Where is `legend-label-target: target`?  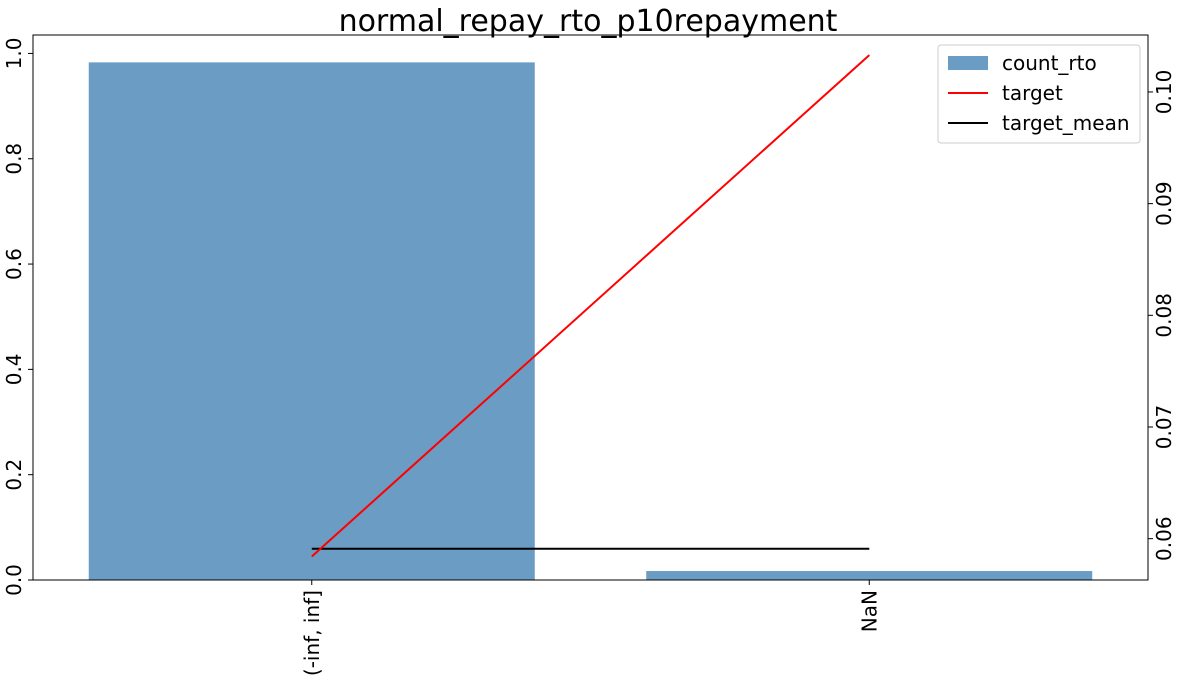 legend-label-target: target is located at coordinates (1032, 93).